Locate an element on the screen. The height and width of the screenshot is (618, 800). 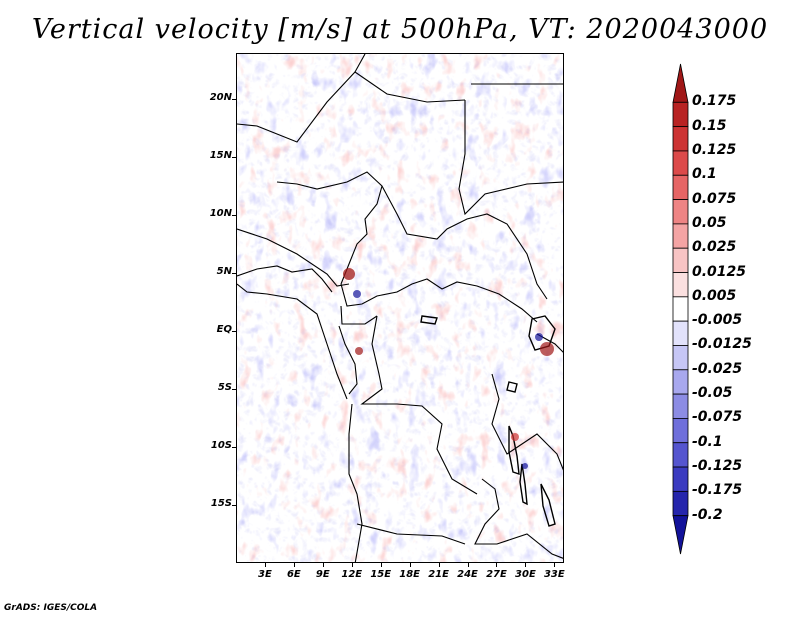
colorbar-label: 0.1 is located at coordinates (704, 174).